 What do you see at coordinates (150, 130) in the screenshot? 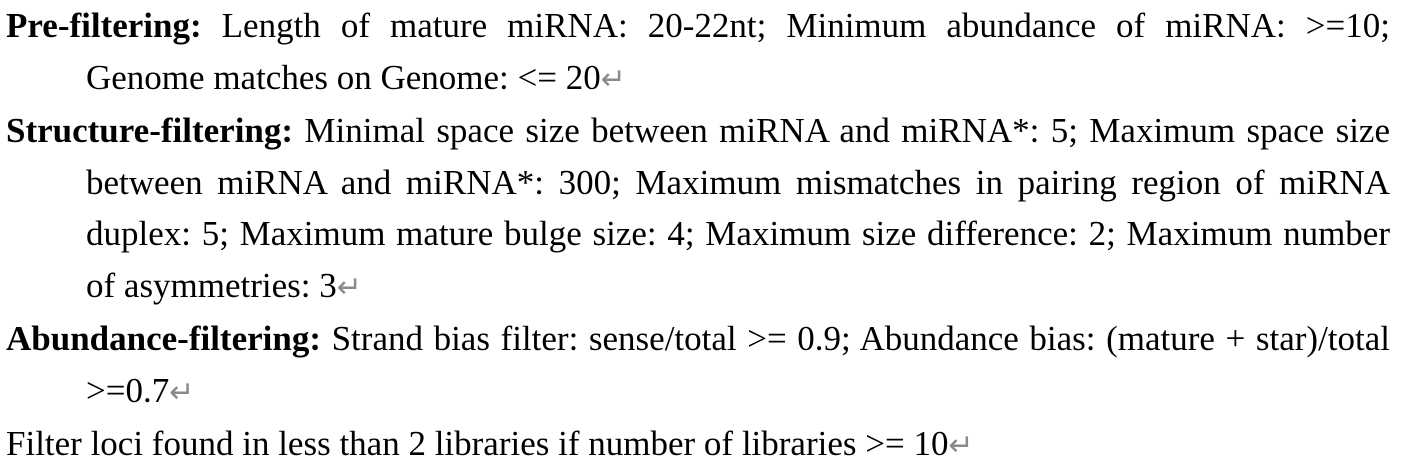
I see `structure-filtering-label: Structure-filtering:` at bounding box center [150, 130].